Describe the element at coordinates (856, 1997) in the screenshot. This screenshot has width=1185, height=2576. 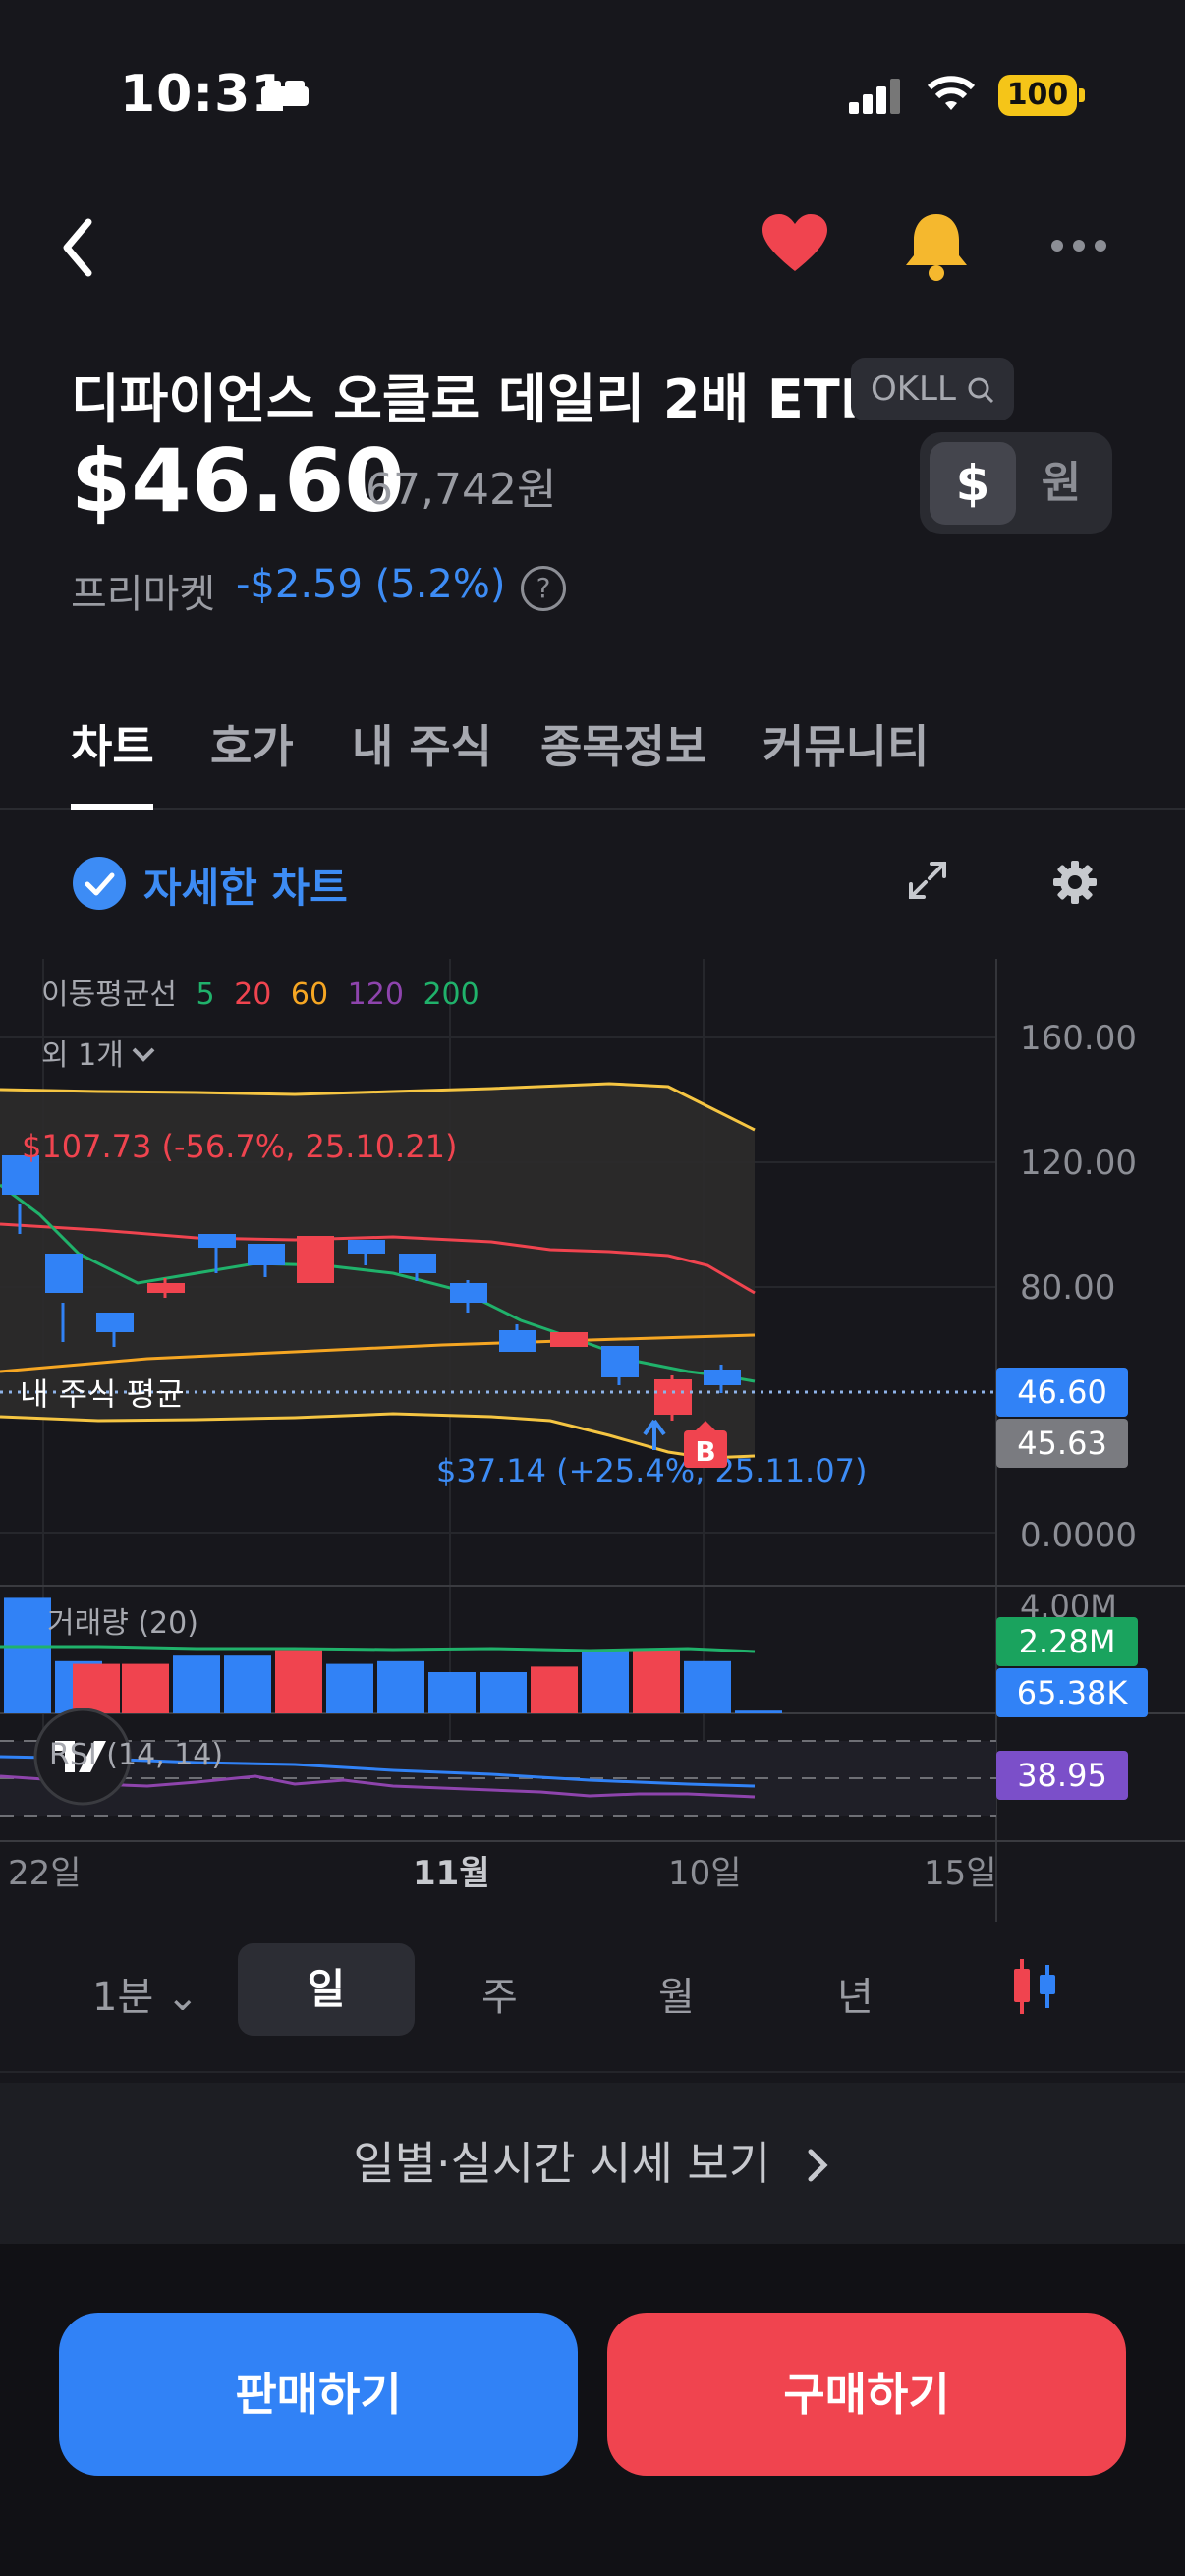
I see `interval-year: 년` at that location.